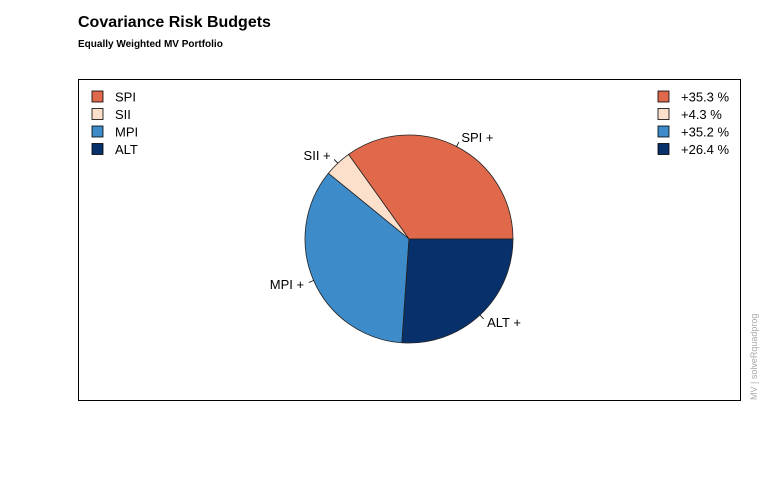 The image size is (781, 498). Describe the element at coordinates (663, 114) in the screenshot. I see `legend-value-swatch-sii` at that location.